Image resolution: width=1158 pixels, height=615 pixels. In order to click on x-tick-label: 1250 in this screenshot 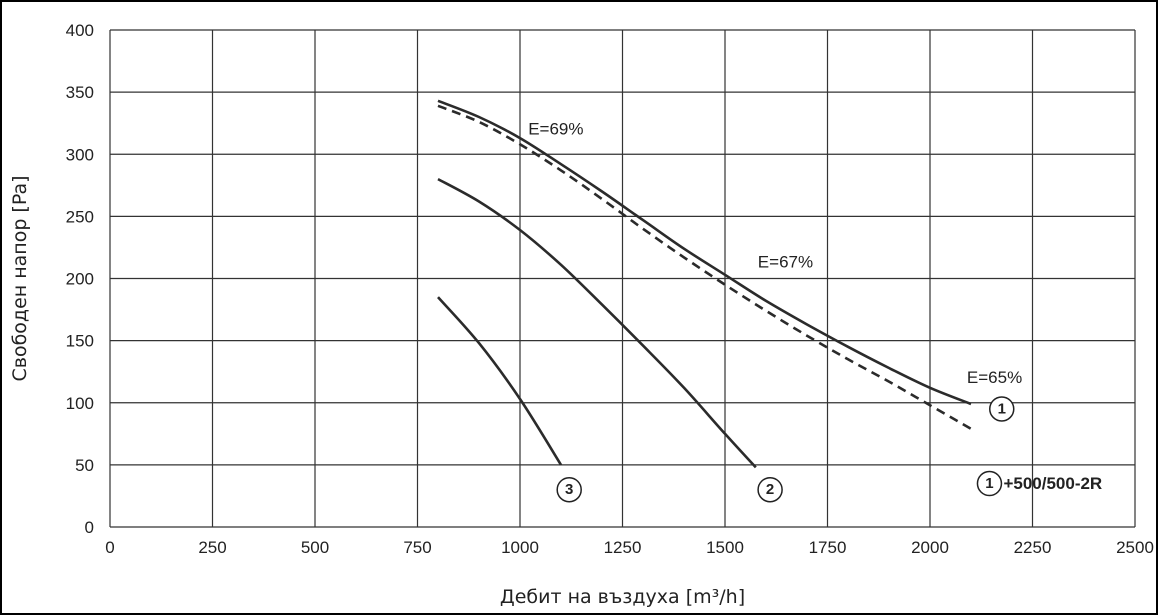, I will do `click(623, 547)`.